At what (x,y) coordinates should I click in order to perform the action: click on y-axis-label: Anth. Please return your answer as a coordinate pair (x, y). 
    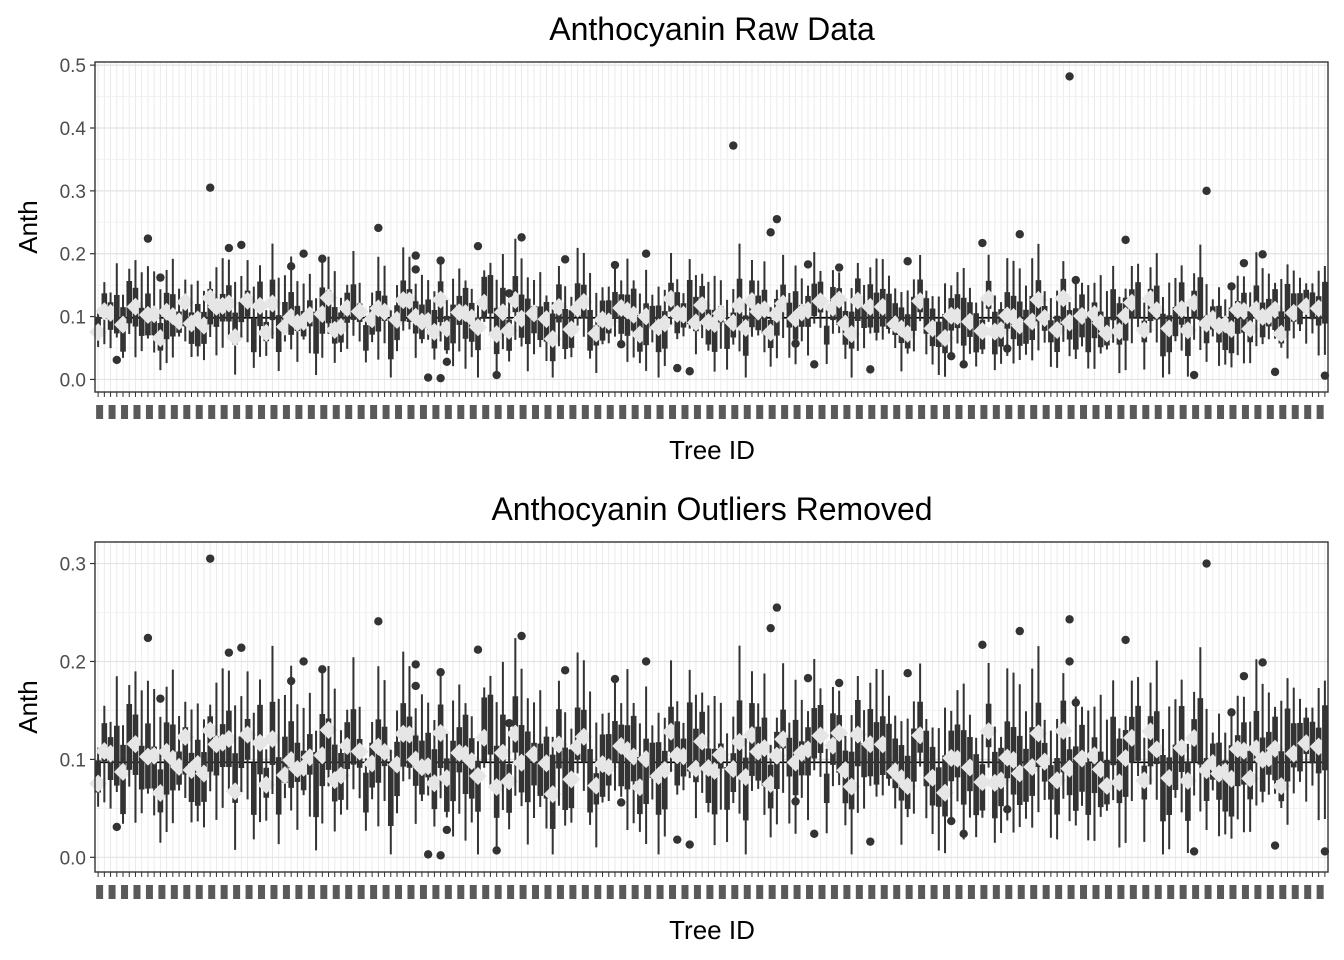
    Looking at the image, I should click on (28, 227).